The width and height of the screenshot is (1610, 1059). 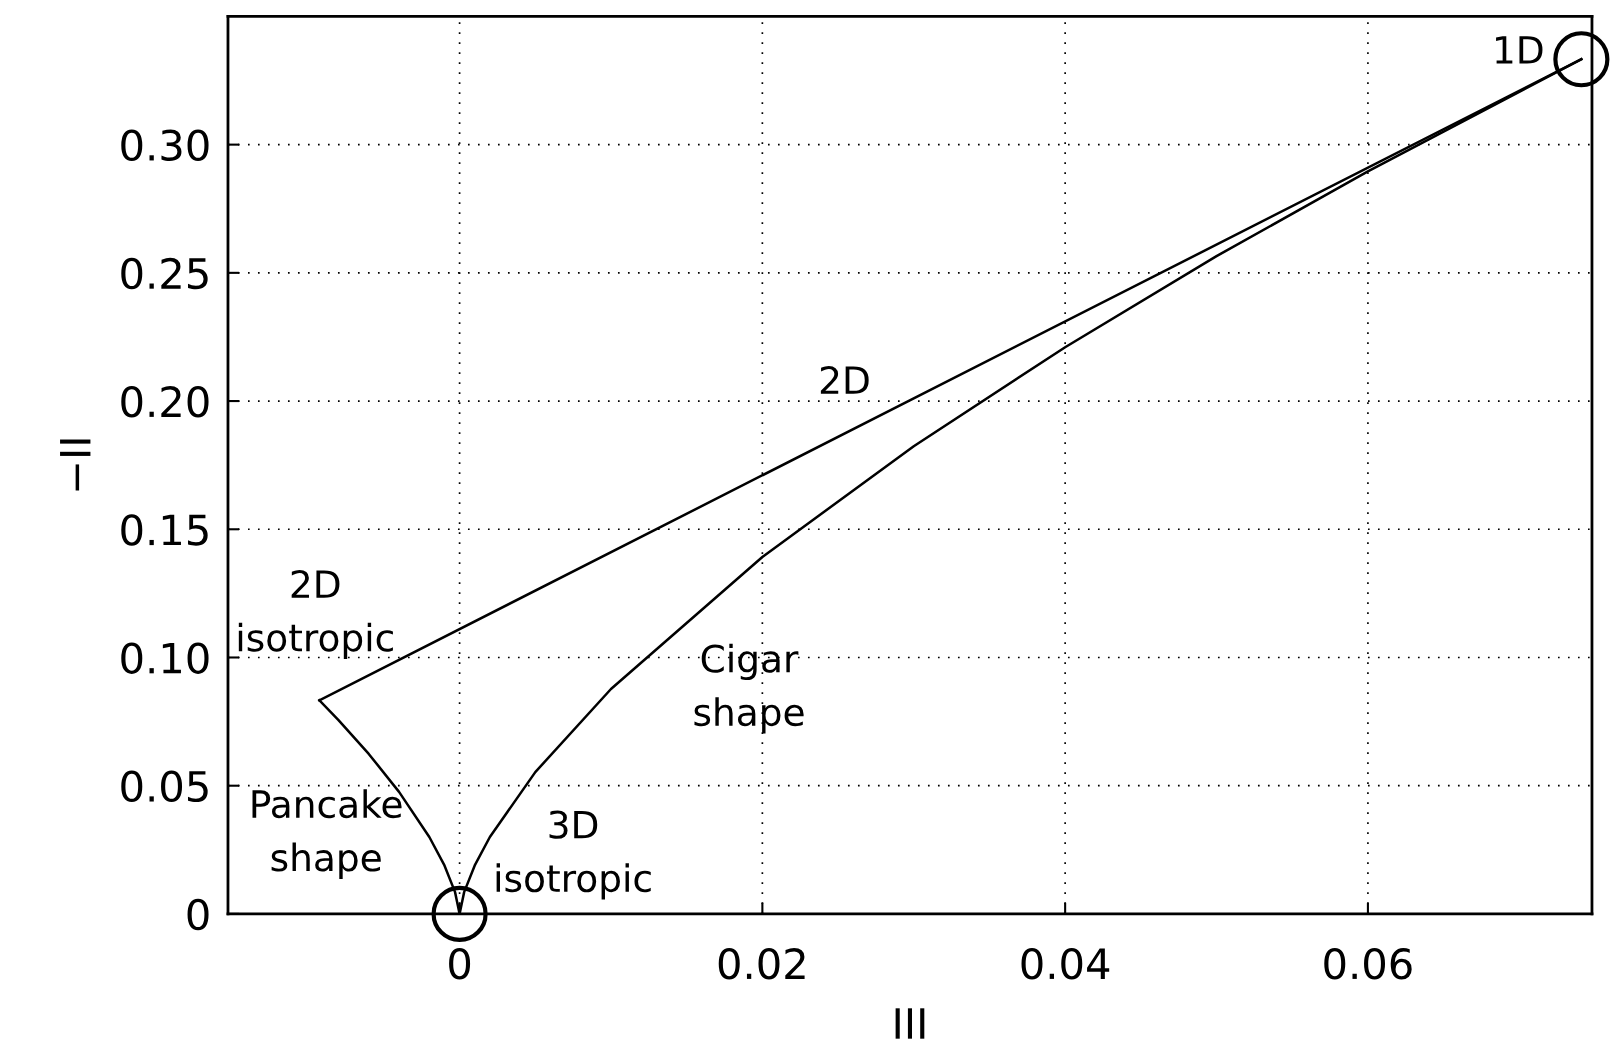 What do you see at coordinates (198, 914) in the screenshot?
I see `y-tick-label: 0` at bounding box center [198, 914].